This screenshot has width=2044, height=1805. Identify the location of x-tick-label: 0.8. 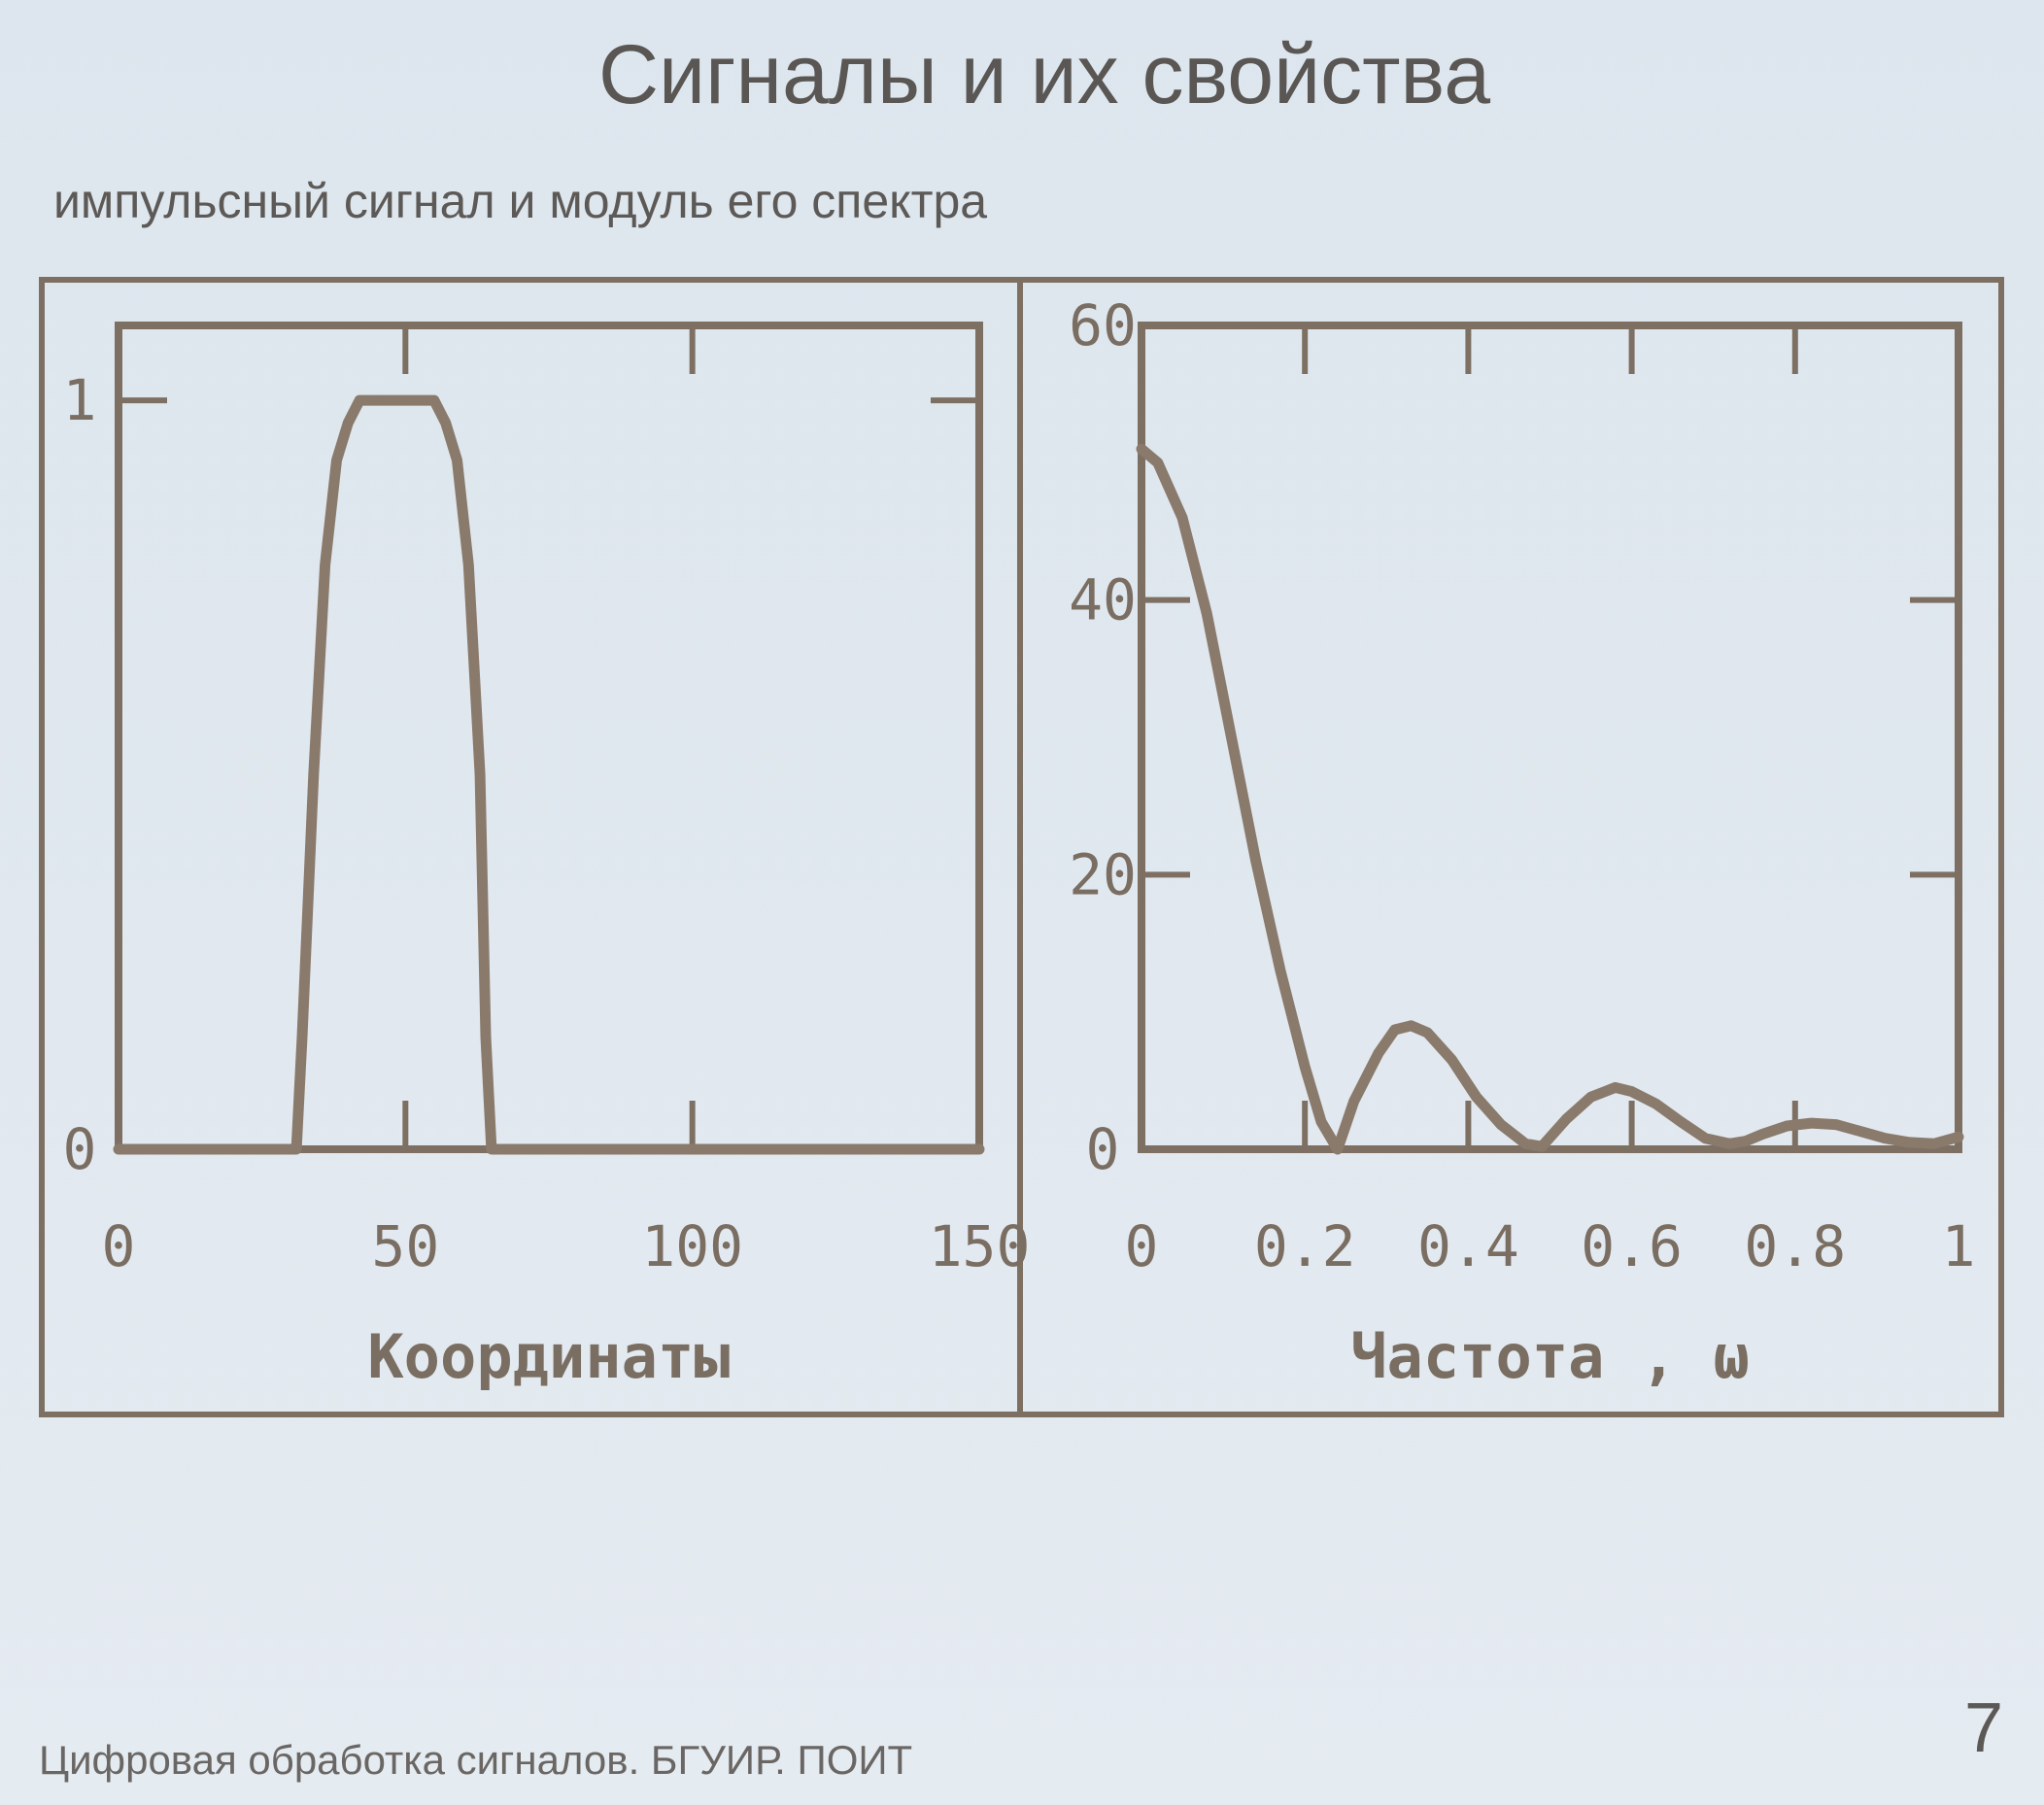
(1795, 1246).